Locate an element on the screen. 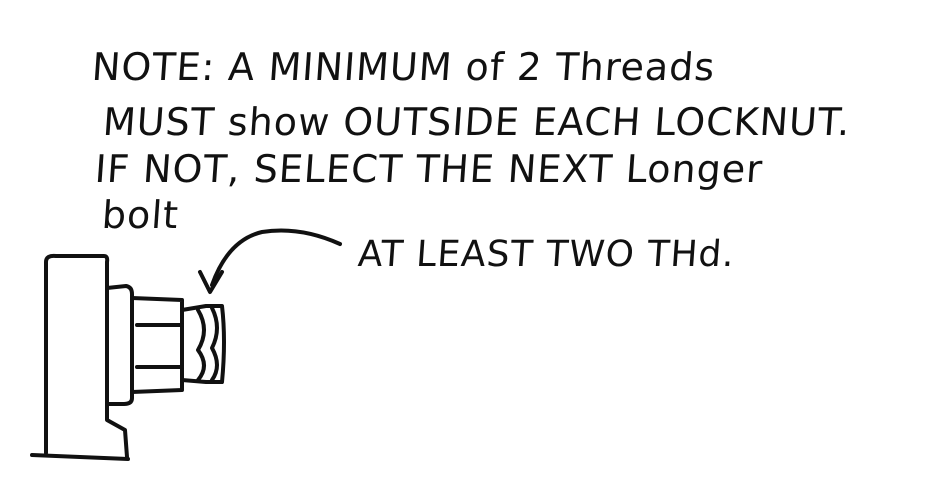 The image size is (945, 503). bolt-end-outline is located at coordinates (203, 344).